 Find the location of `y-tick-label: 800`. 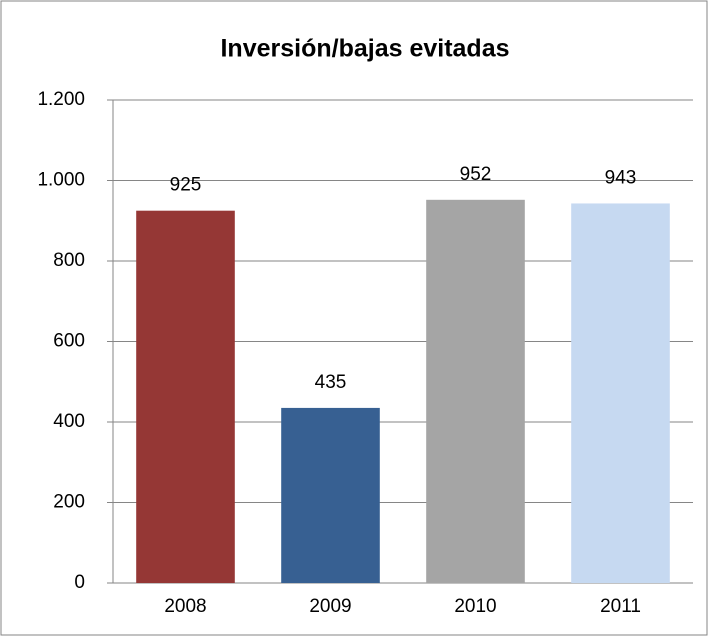

y-tick-label: 800 is located at coordinates (69, 260).